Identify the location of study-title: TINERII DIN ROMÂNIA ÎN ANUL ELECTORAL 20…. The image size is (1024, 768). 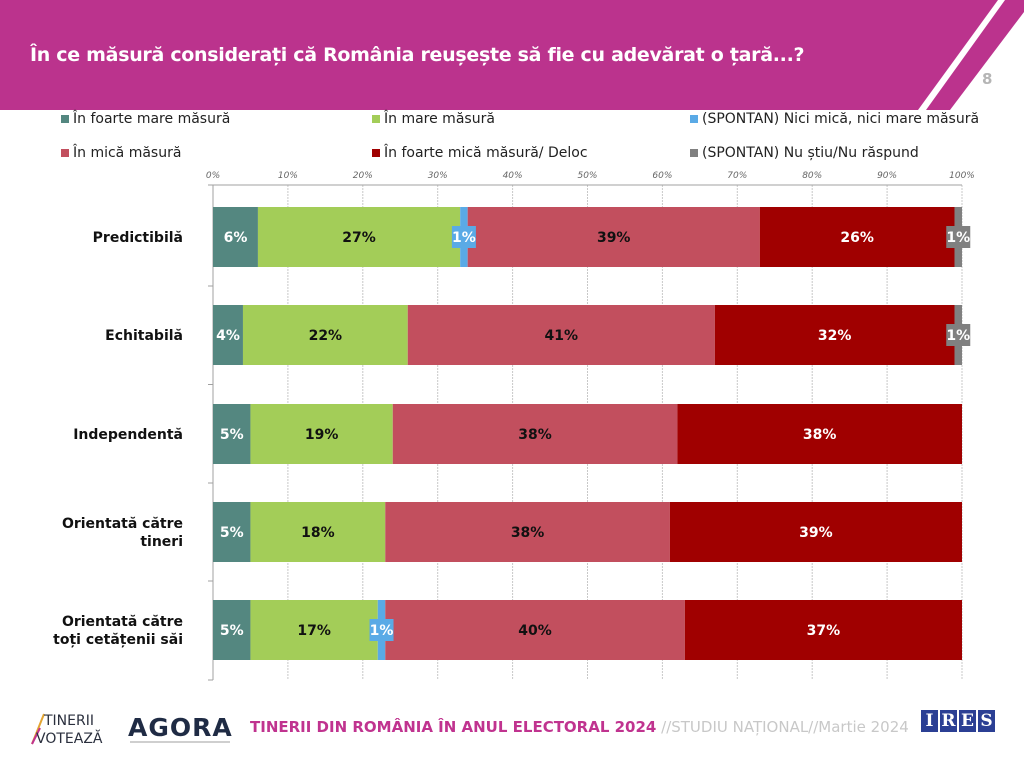
(453, 727).